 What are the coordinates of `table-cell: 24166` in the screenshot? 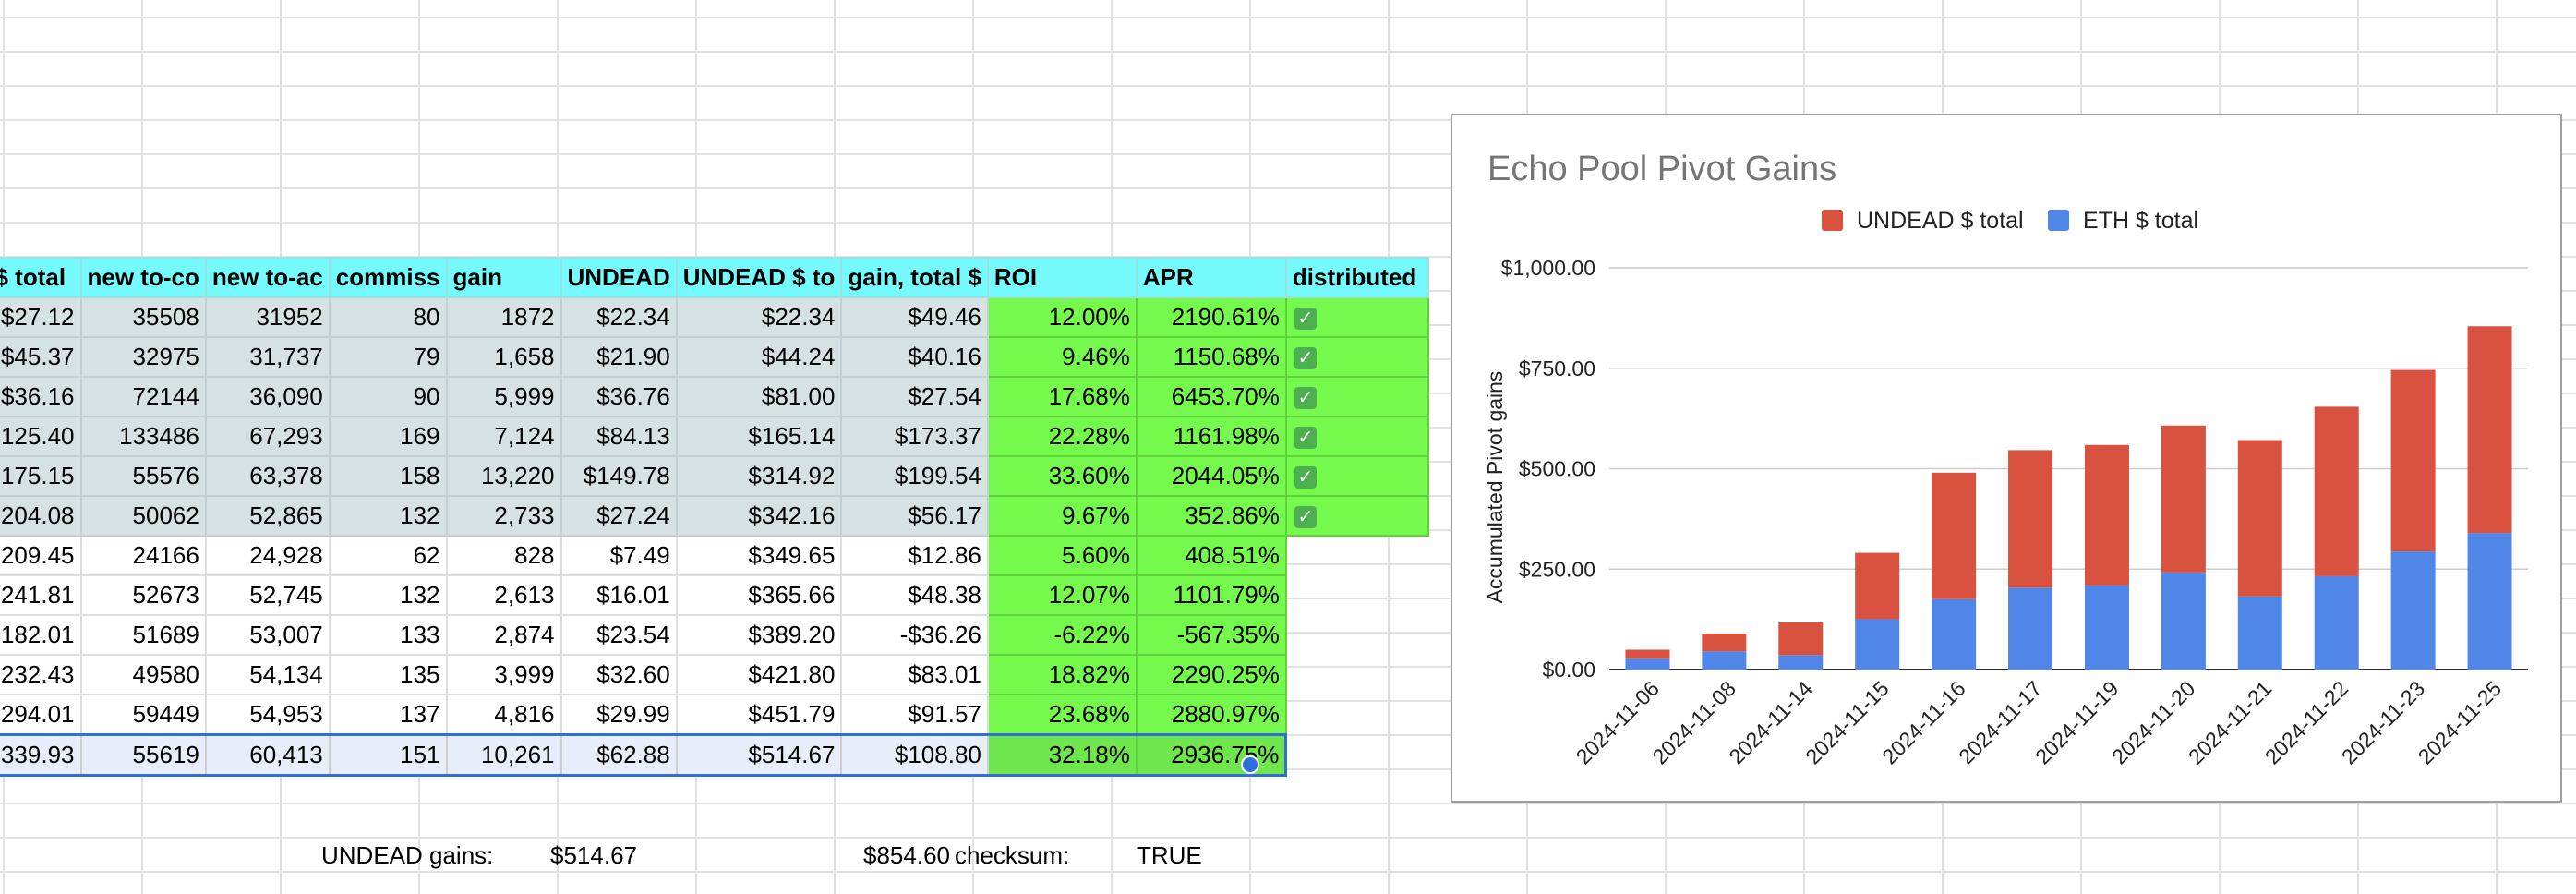 It's located at (143, 555).